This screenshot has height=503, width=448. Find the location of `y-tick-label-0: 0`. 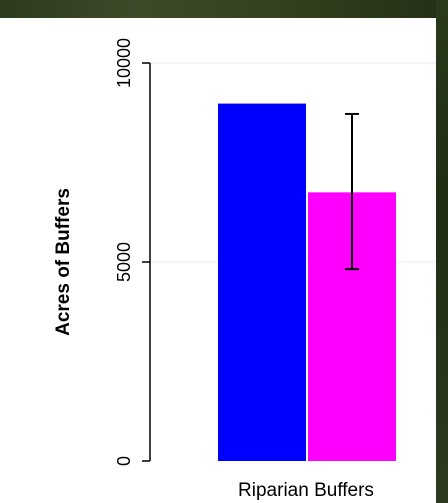

y-tick-label-0: 0 is located at coordinates (124, 461).